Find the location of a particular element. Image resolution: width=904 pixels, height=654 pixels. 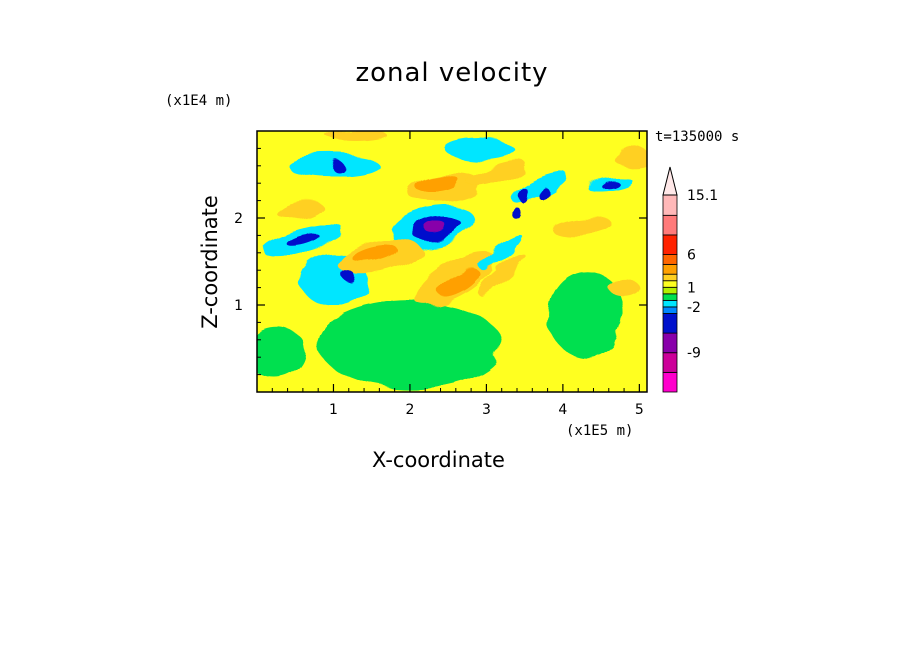

x-tick-label: 4 is located at coordinates (562, 410).